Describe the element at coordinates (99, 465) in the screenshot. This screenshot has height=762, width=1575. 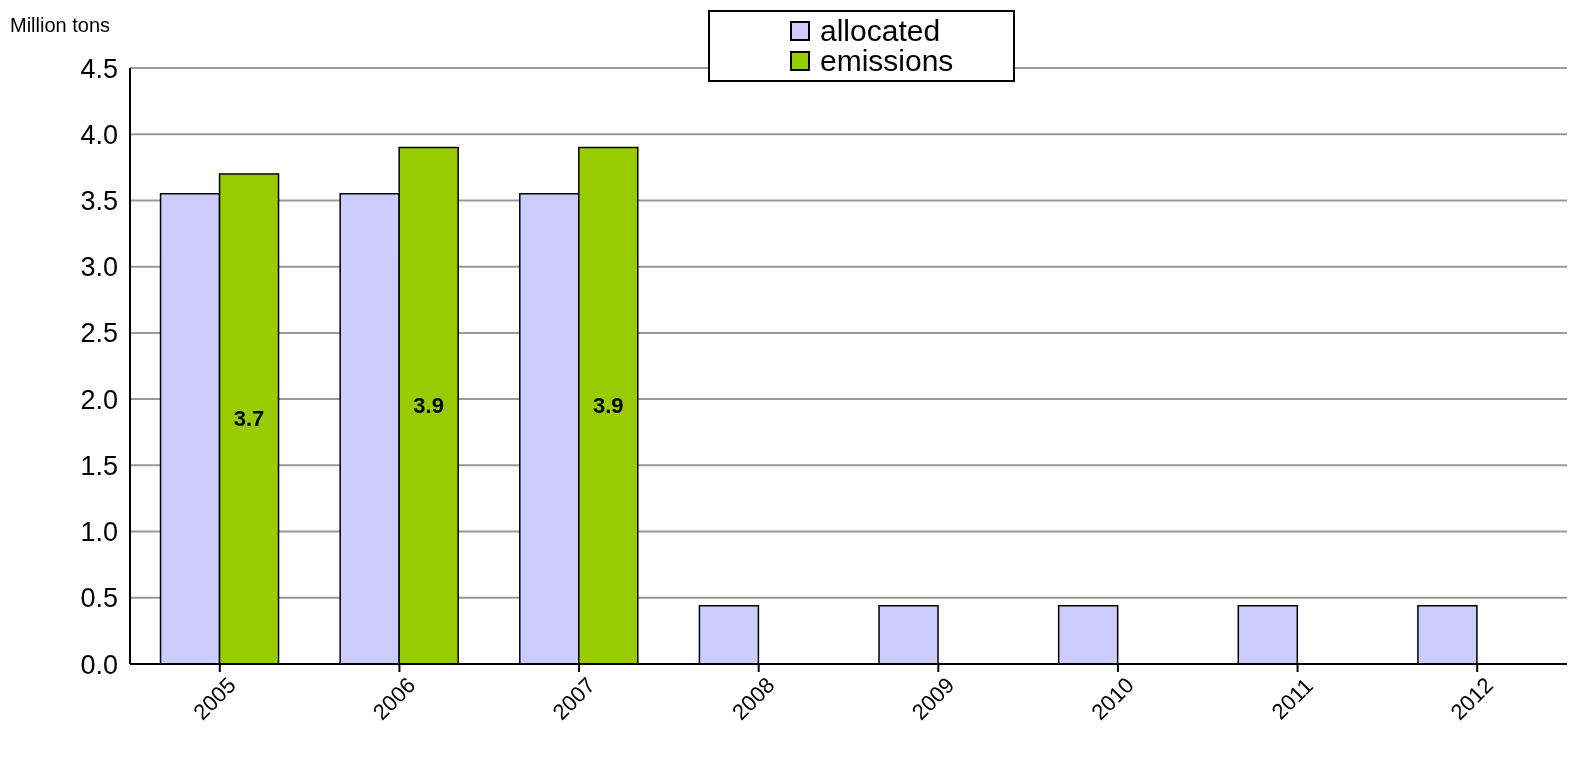
I see `y-tick-label: 1.5` at that location.